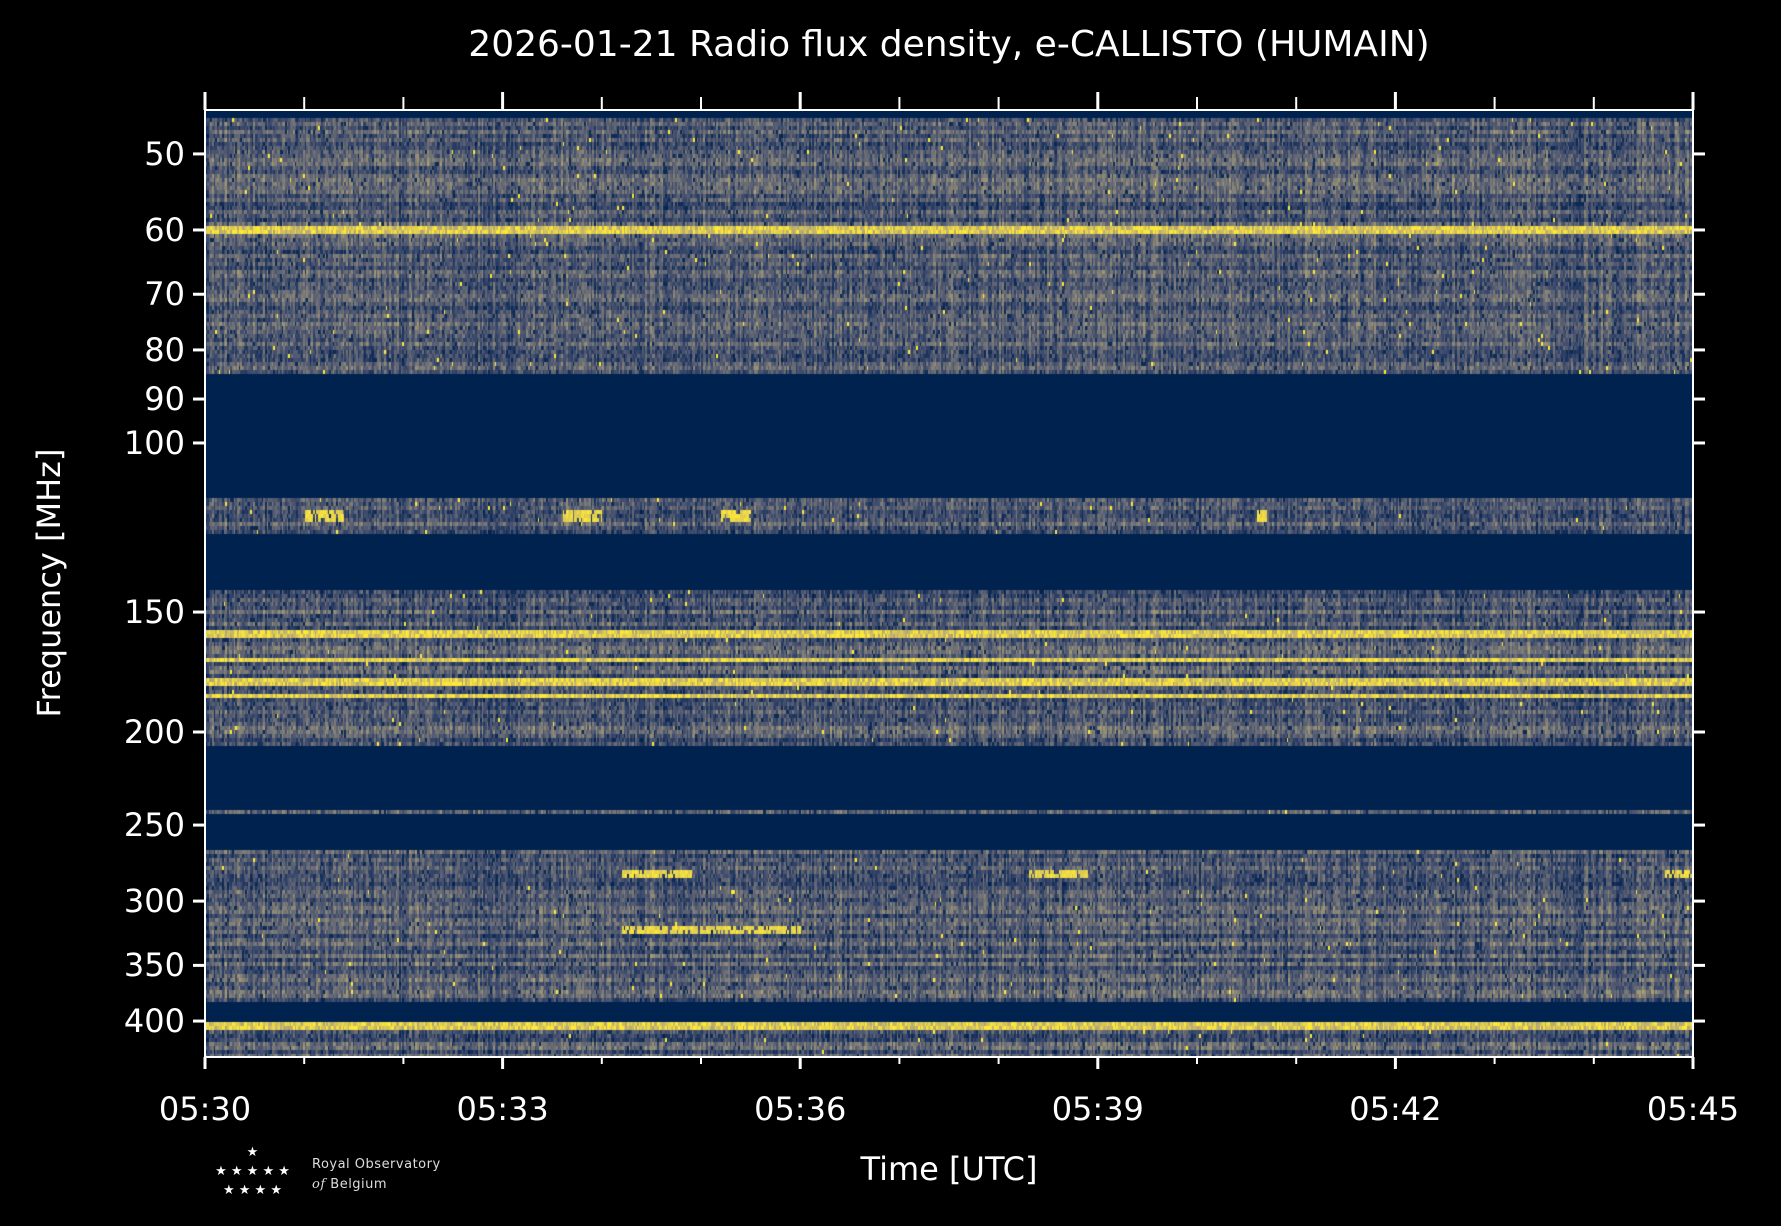 This screenshot has height=1226, width=1781. Describe the element at coordinates (154, 732) in the screenshot. I see `y-tick-label: 200` at that location.